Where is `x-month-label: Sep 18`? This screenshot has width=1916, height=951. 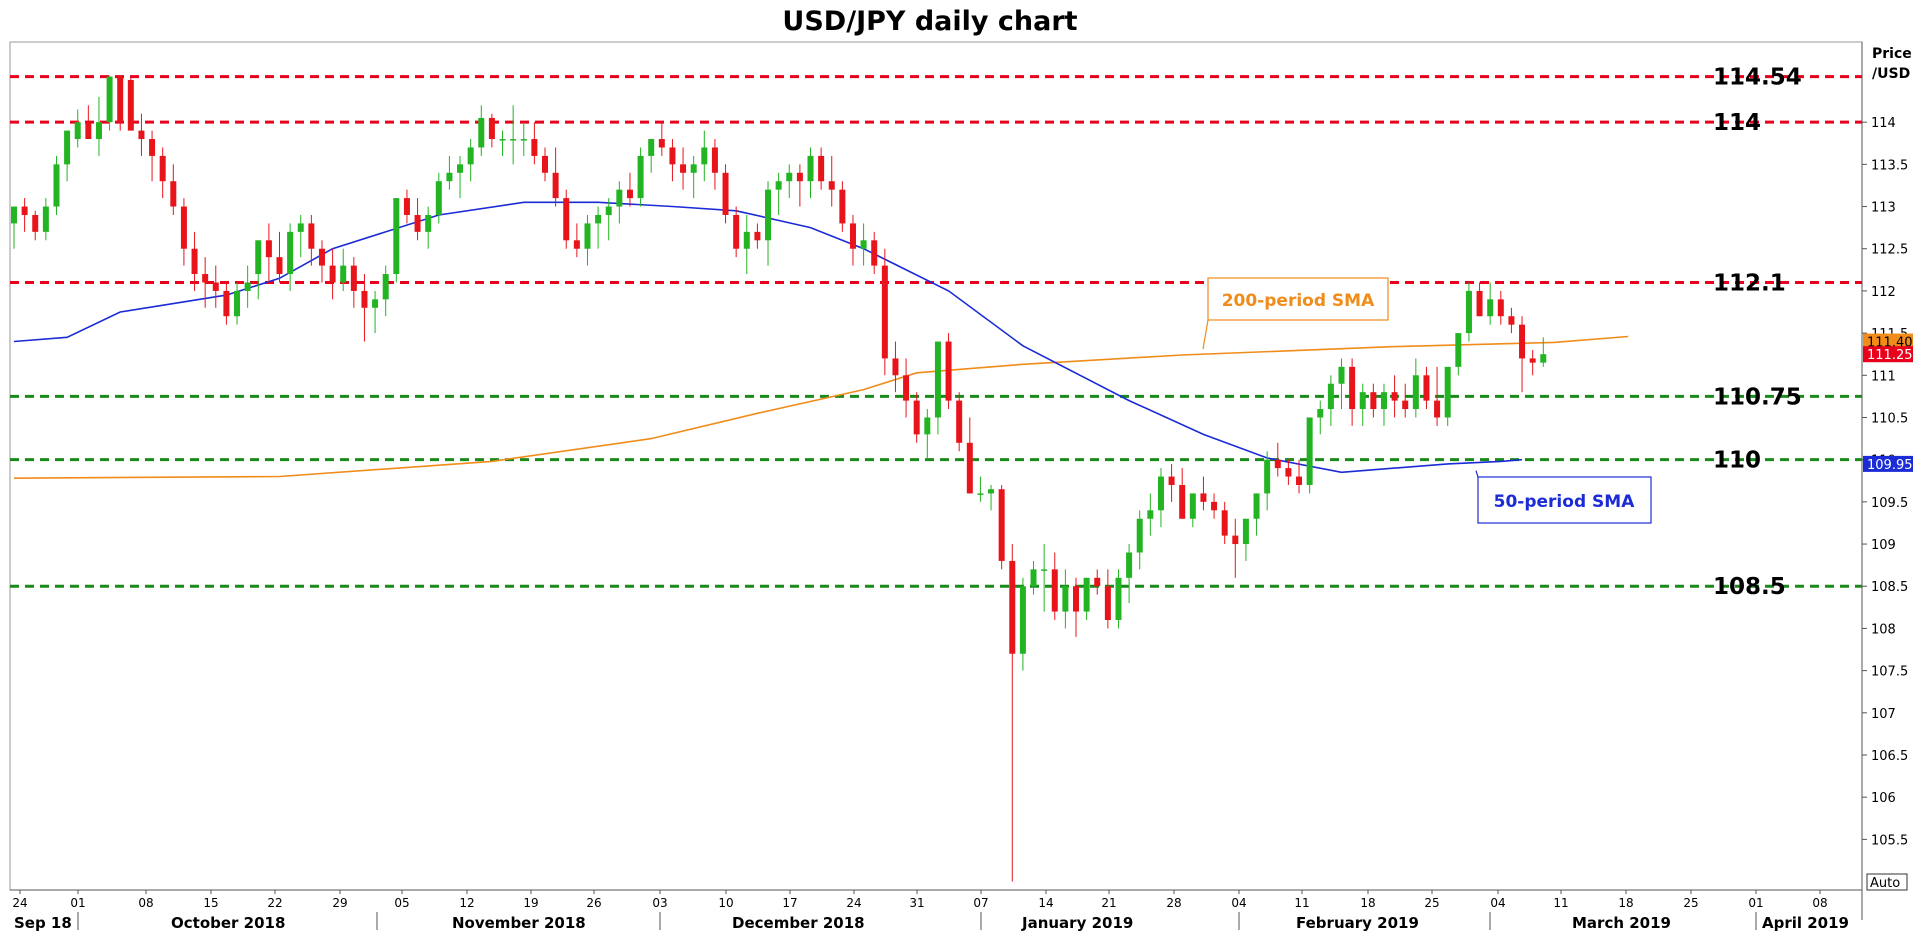
x-month-label: Sep 18 is located at coordinates (43, 923).